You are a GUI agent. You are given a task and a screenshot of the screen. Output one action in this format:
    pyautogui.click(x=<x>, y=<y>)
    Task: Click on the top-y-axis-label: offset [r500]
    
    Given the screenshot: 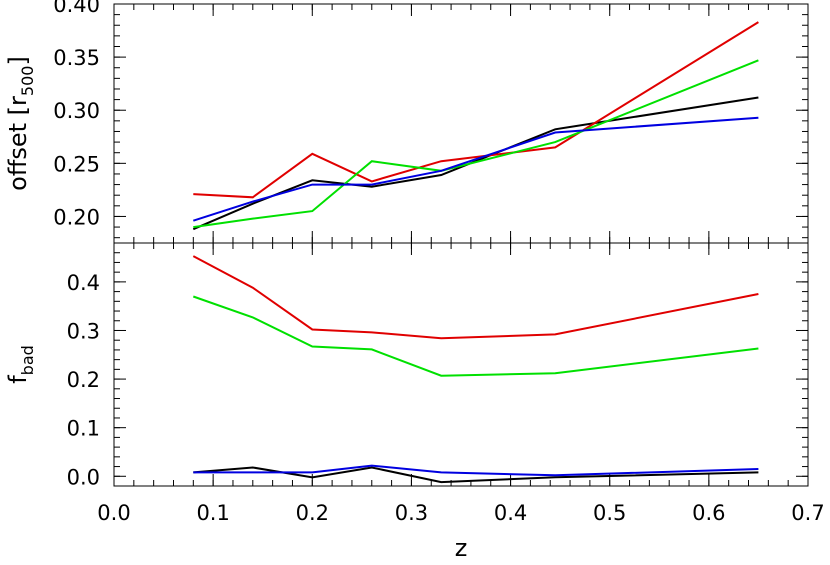 What is the action you would take?
    pyautogui.click(x=20, y=123)
    